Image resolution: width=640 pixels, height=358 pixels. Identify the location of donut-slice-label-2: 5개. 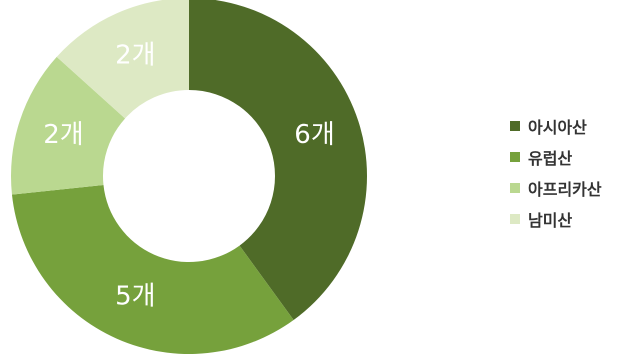
(135, 297).